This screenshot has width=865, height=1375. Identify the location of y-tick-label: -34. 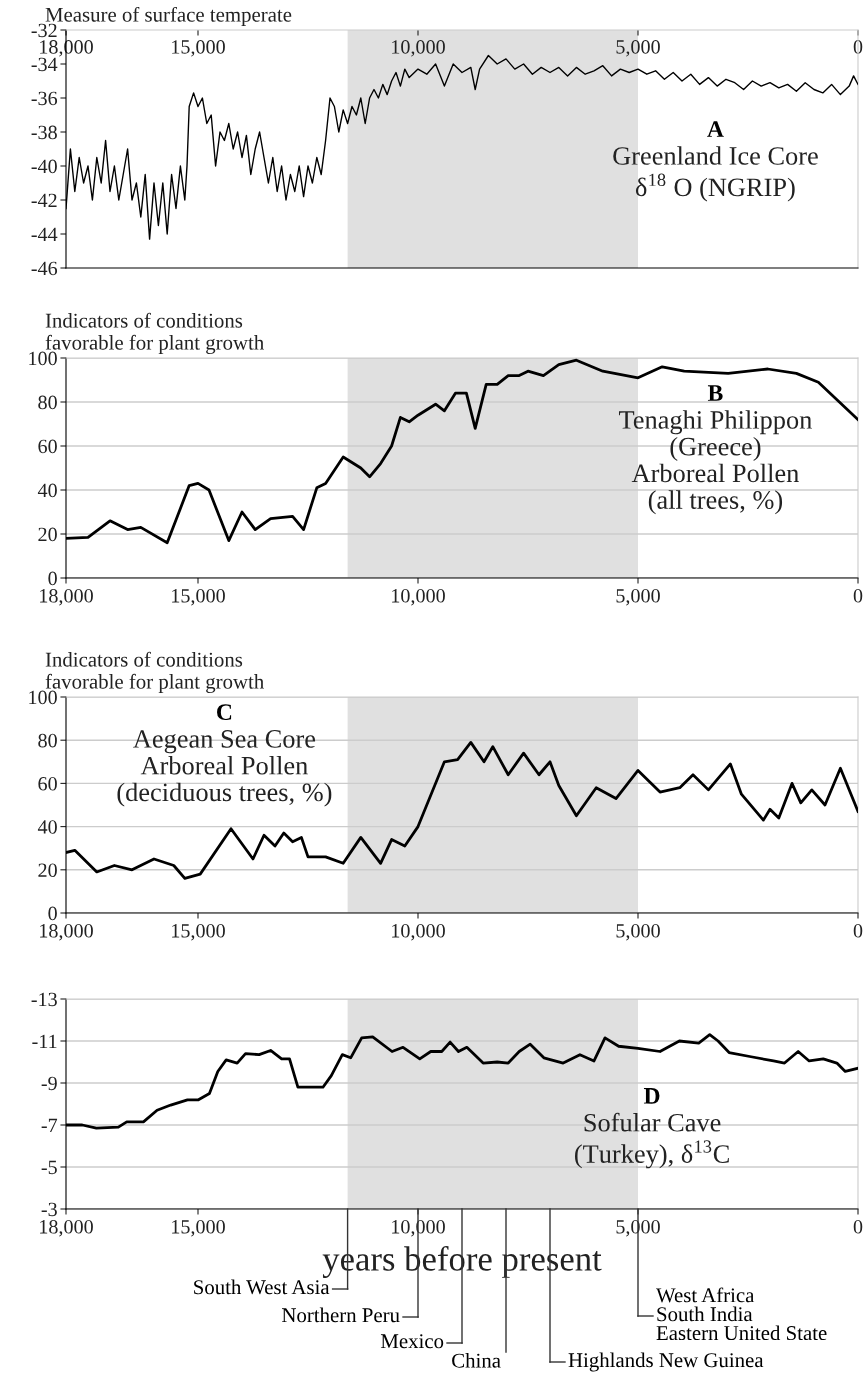
(44, 64).